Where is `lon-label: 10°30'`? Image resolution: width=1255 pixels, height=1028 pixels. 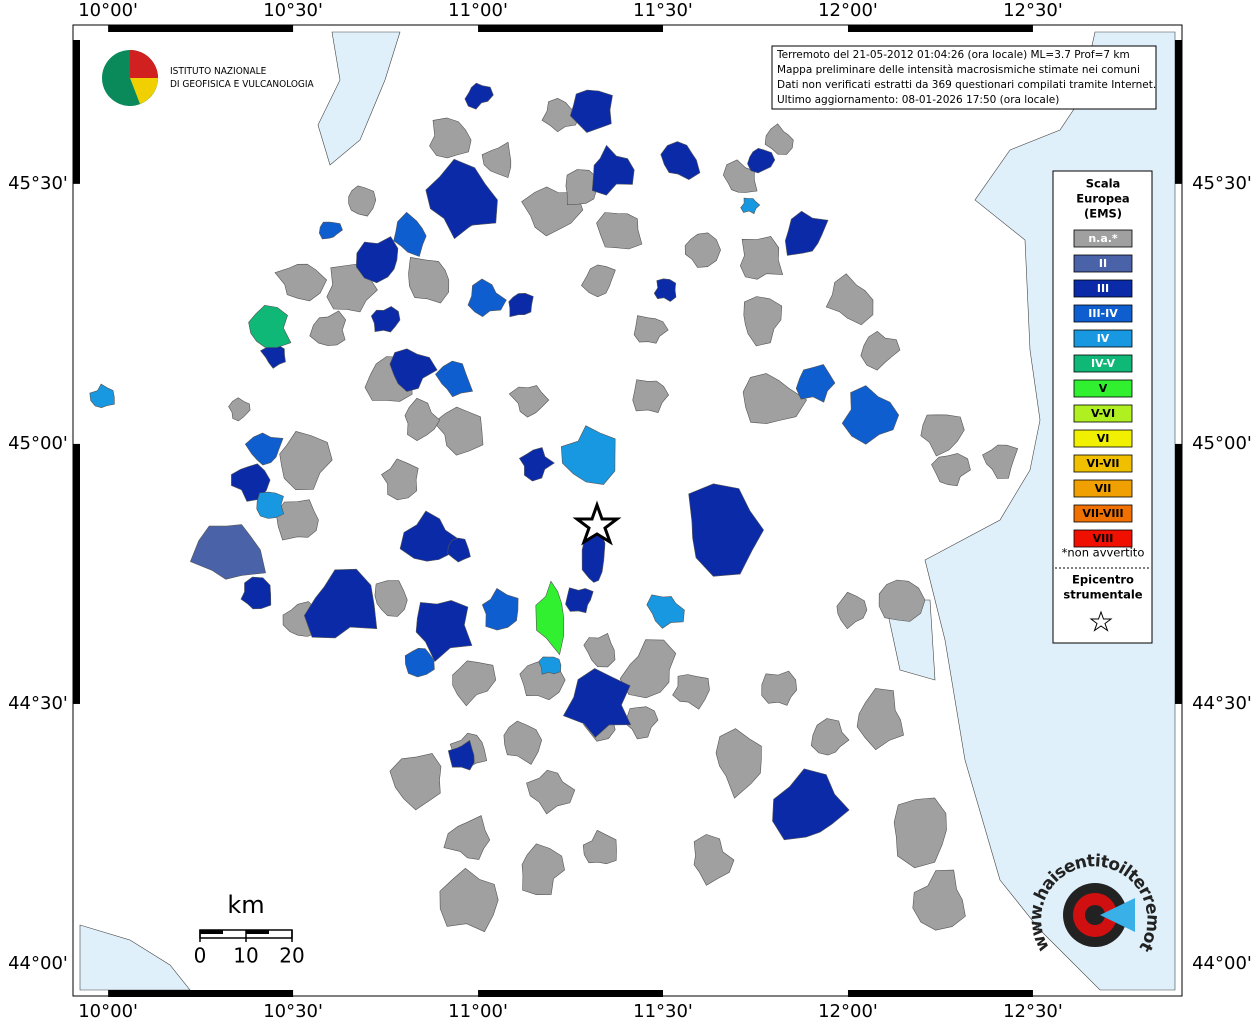 lon-label: 10°30' is located at coordinates (293, 10).